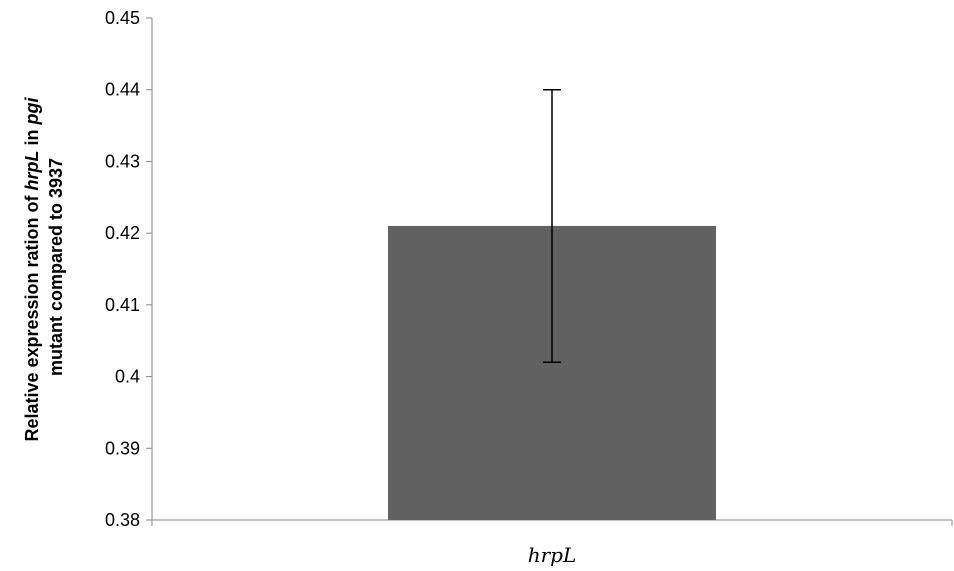  What do you see at coordinates (32, 137) in the screenshot?
I see `y-axis-label-part: in` at bounding box center [32, 137].